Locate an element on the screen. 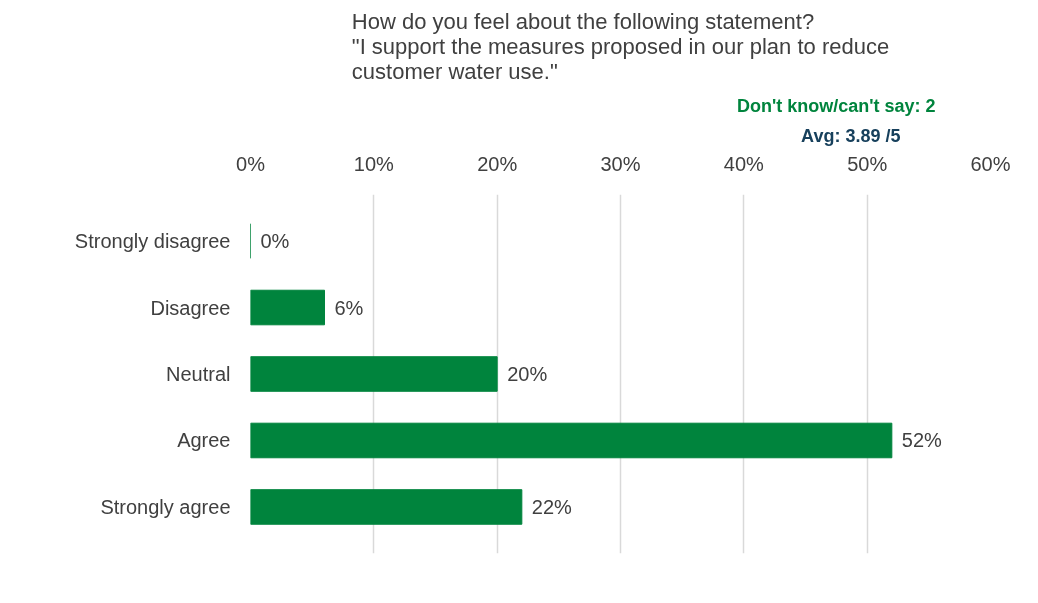  x-tick-label: 30% is located at coordinates (620, 163).